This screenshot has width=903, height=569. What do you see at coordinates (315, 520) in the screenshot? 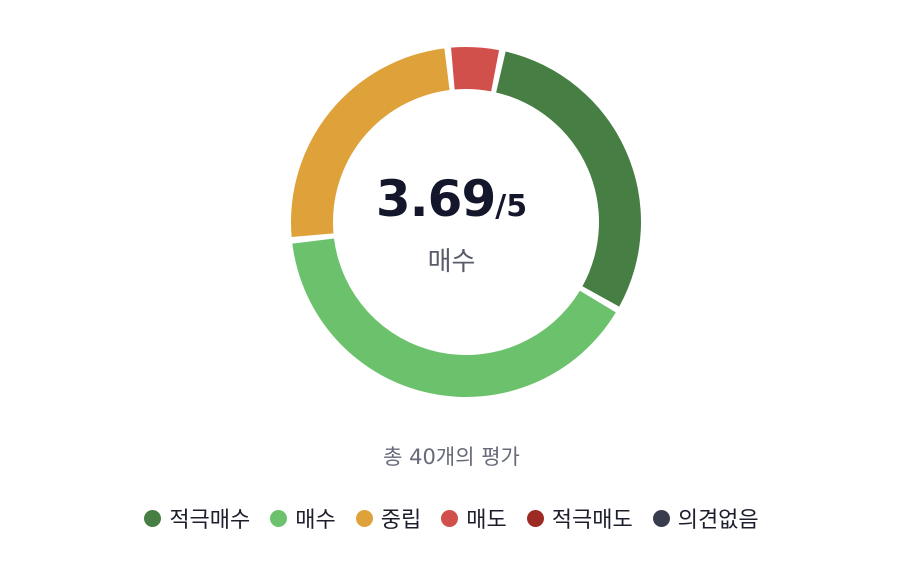
I see `legend-label: 매수` at bounding box center [315, 520].